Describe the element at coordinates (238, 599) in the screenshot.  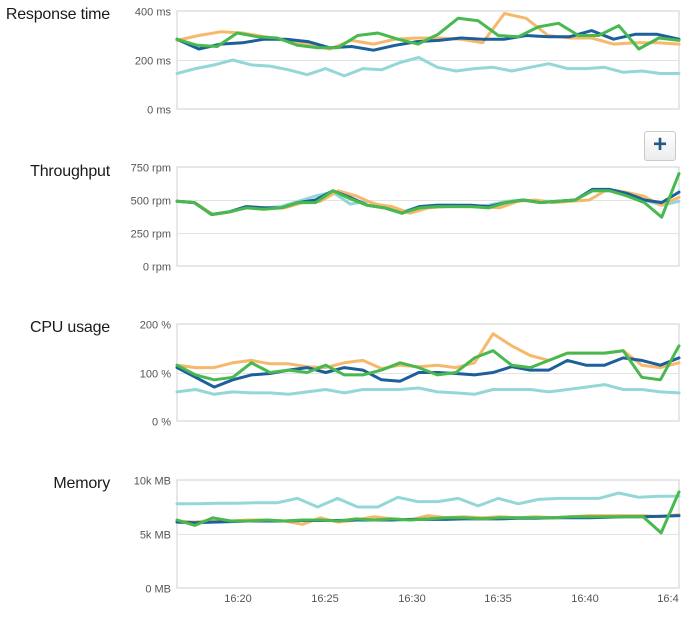
I see `x-tick-label: 16:20` at that location.